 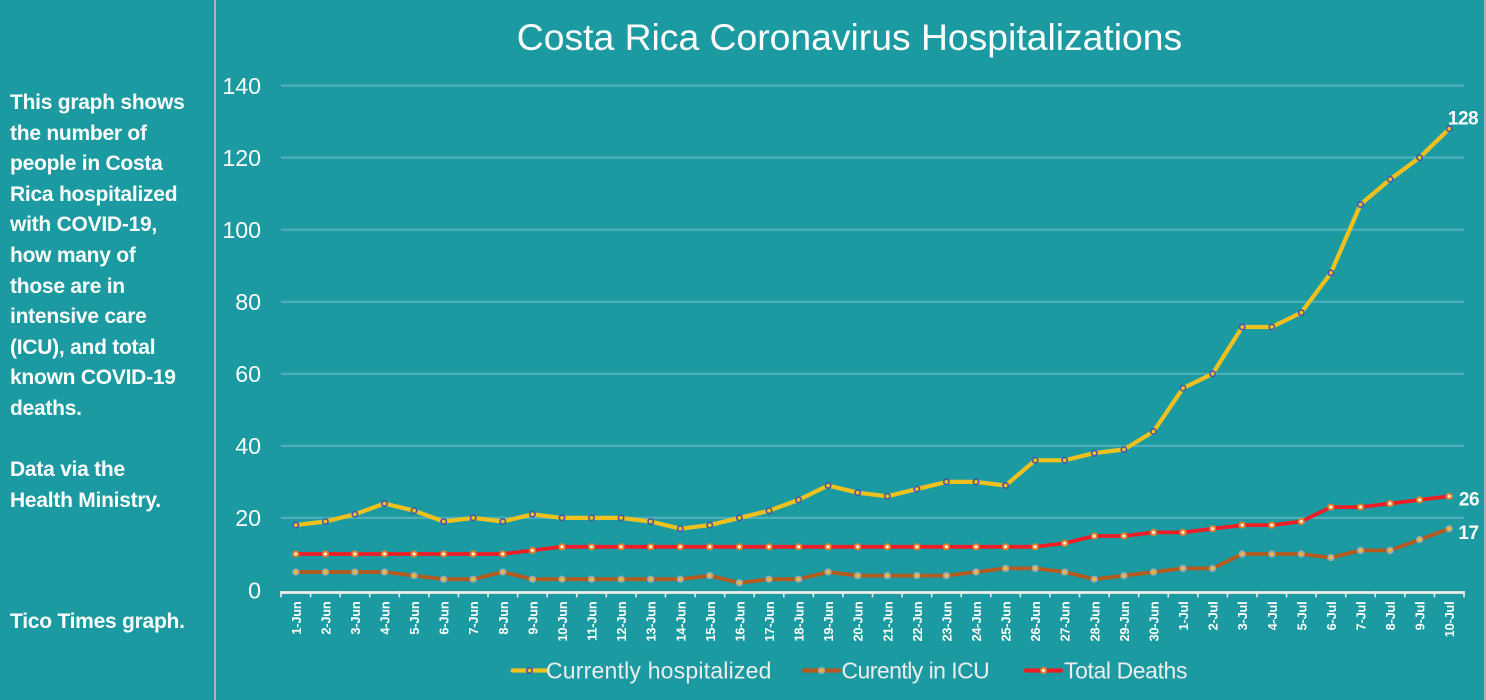 What do you see at coordinates (769, 621) in the screenshot?
I see `svg-text: 17-Jun` at bounding box center [769, 621].